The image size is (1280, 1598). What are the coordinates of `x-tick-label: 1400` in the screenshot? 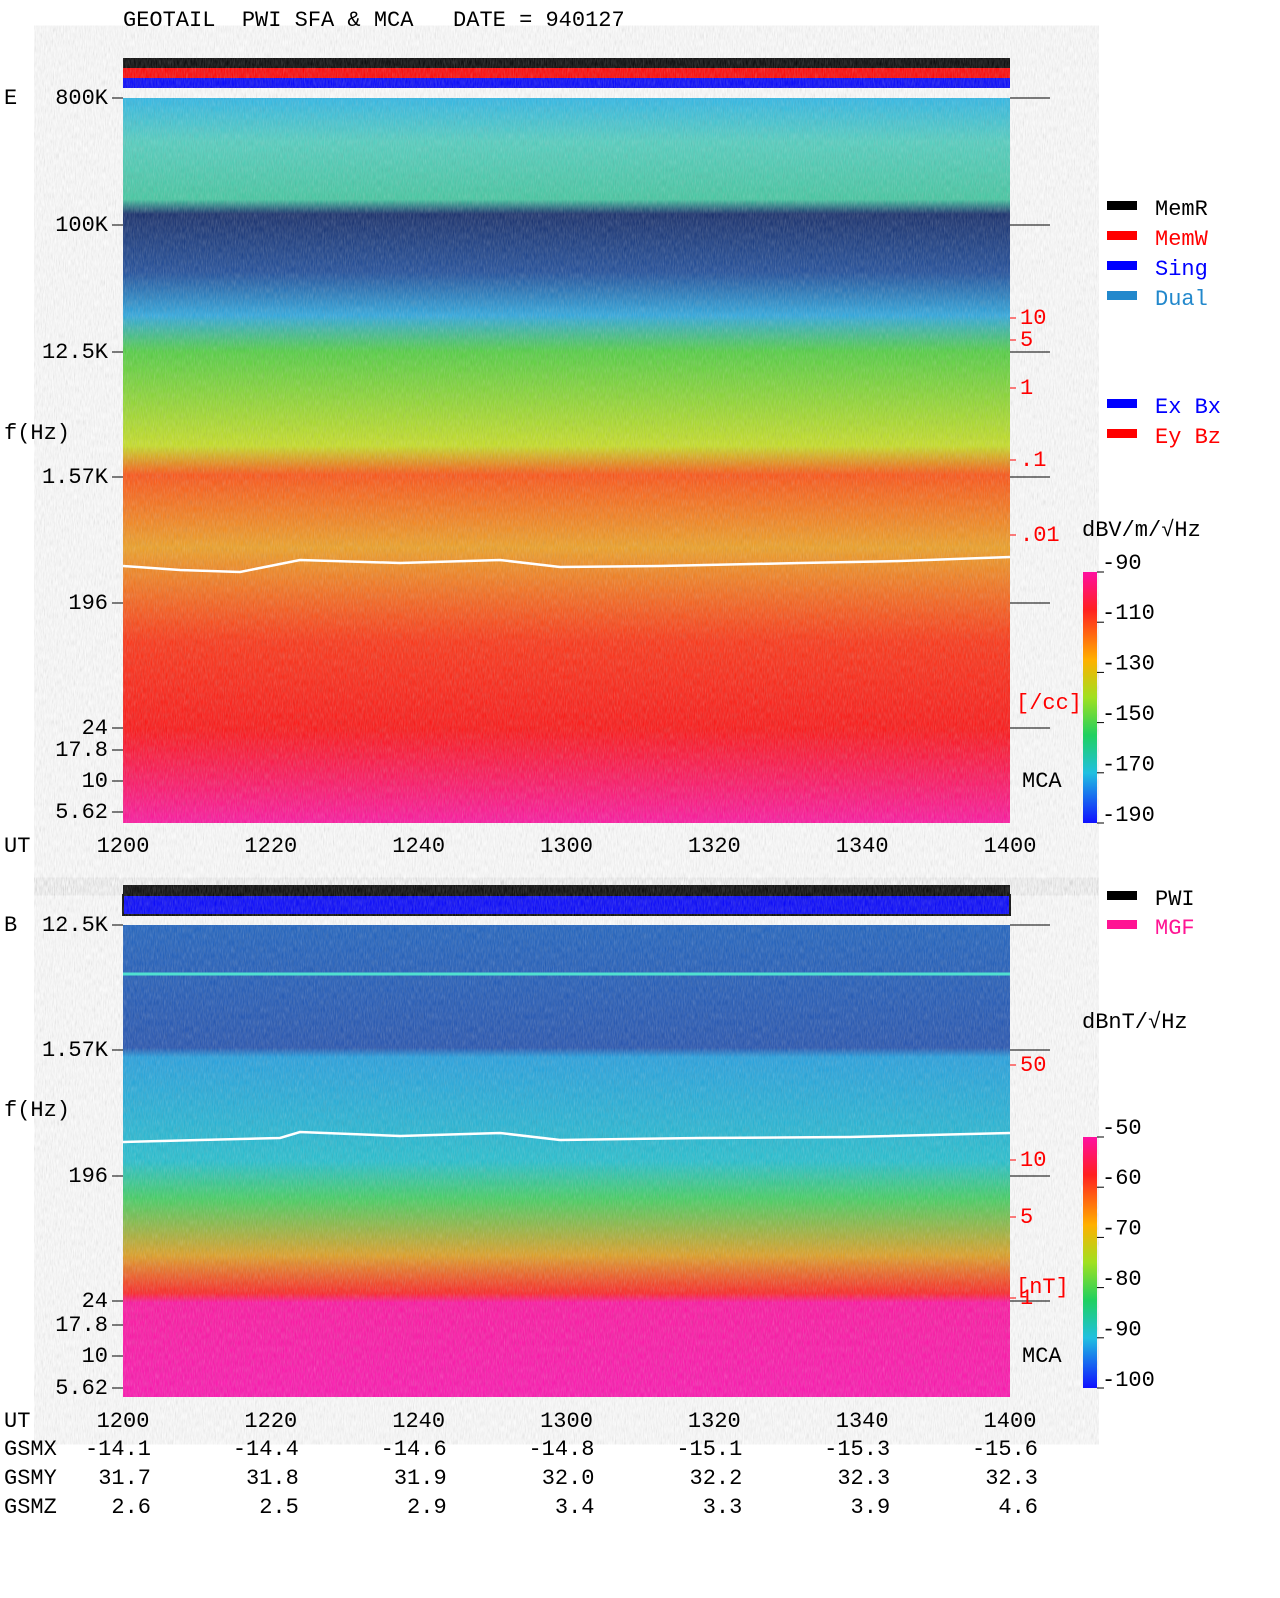 It's located at (1010, 846).